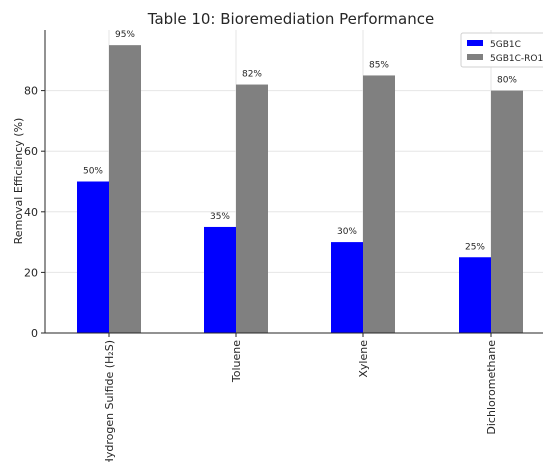 The height and width of the screenshot is (467, 543). I want to click on legend: 5GB1C 5GB1C-RO1, so click(501, 50).